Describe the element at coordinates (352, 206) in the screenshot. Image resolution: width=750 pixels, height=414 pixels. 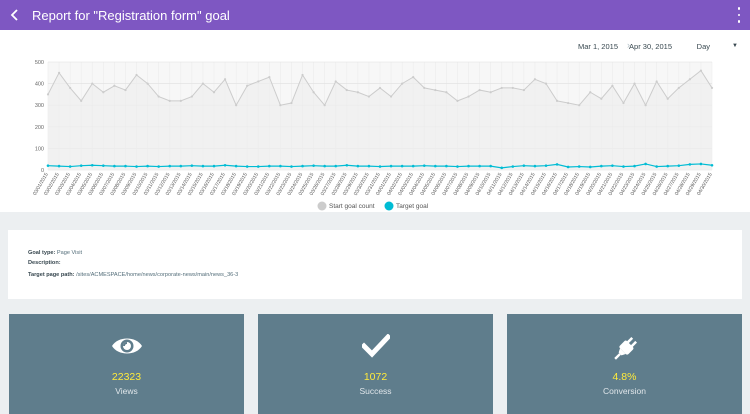
I see `legend-label: Start goal count` at that location.